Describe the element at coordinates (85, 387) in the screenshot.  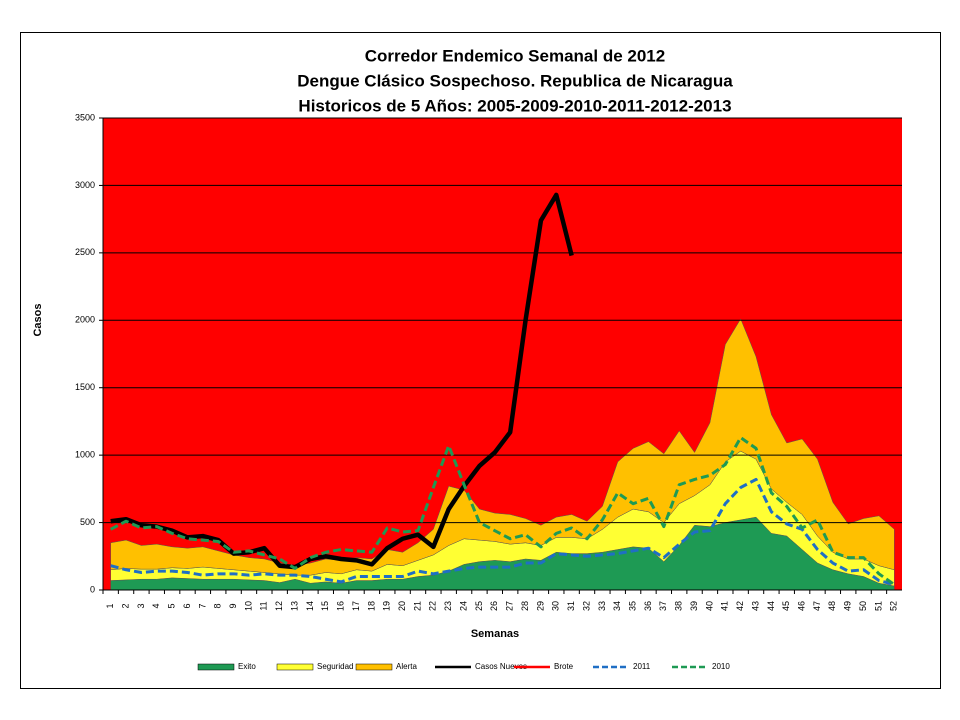
I see `y-tick-label: 1500` at that location.